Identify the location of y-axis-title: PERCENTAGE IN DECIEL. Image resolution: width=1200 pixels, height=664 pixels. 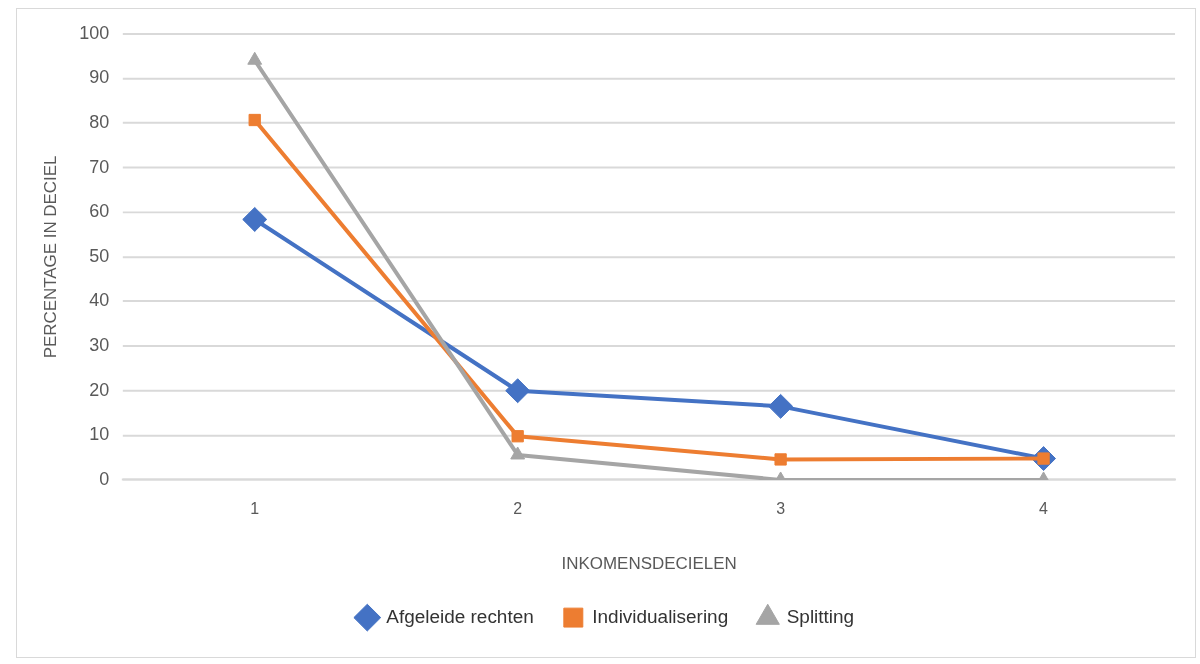
(50, 257).